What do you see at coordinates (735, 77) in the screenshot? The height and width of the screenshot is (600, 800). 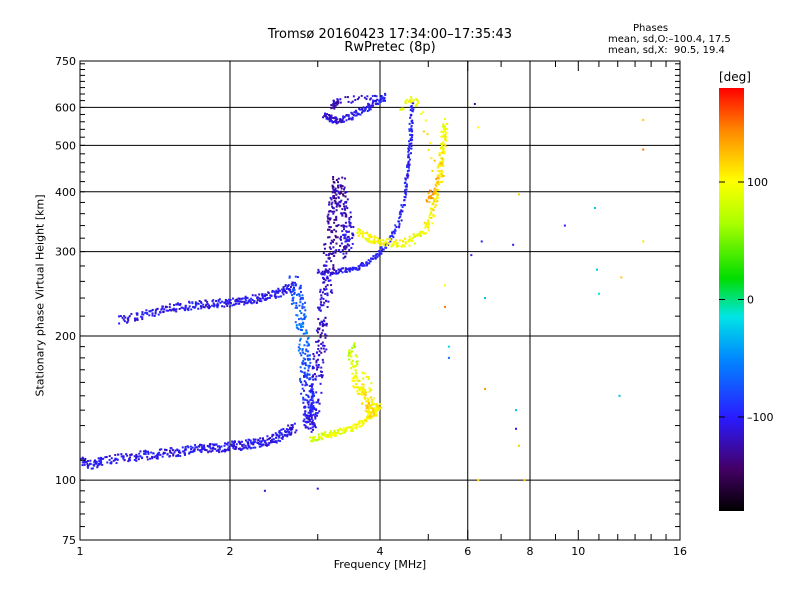 I see `colorbar-label: [deg]` at bounding box center [735, 77].